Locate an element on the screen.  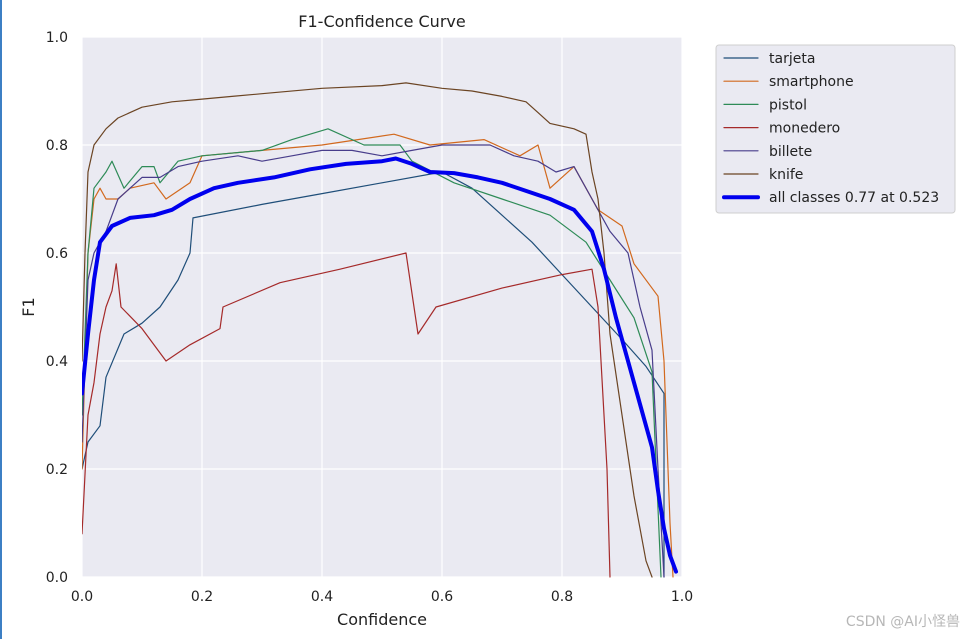
x-tick-label: 0.0 is located at coordinates (82, 597).